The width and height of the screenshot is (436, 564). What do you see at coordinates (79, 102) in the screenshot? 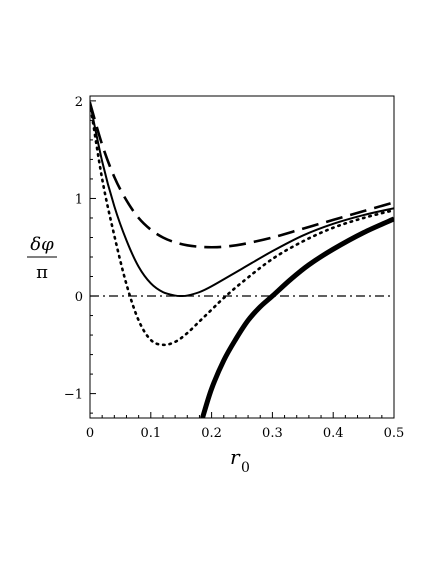
I see `y-tick-label: 2` at bounding box center [79, 102].